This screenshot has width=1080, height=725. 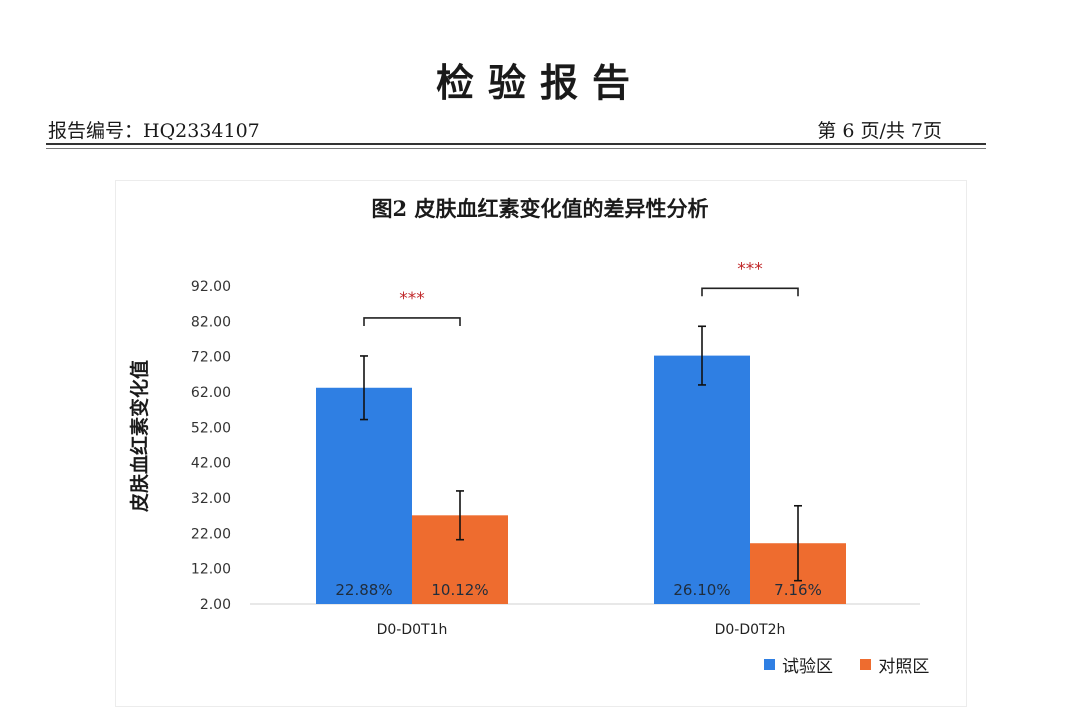 I want to click on x-tick-label: D0-D0T1h, so click(x=412, y=630).